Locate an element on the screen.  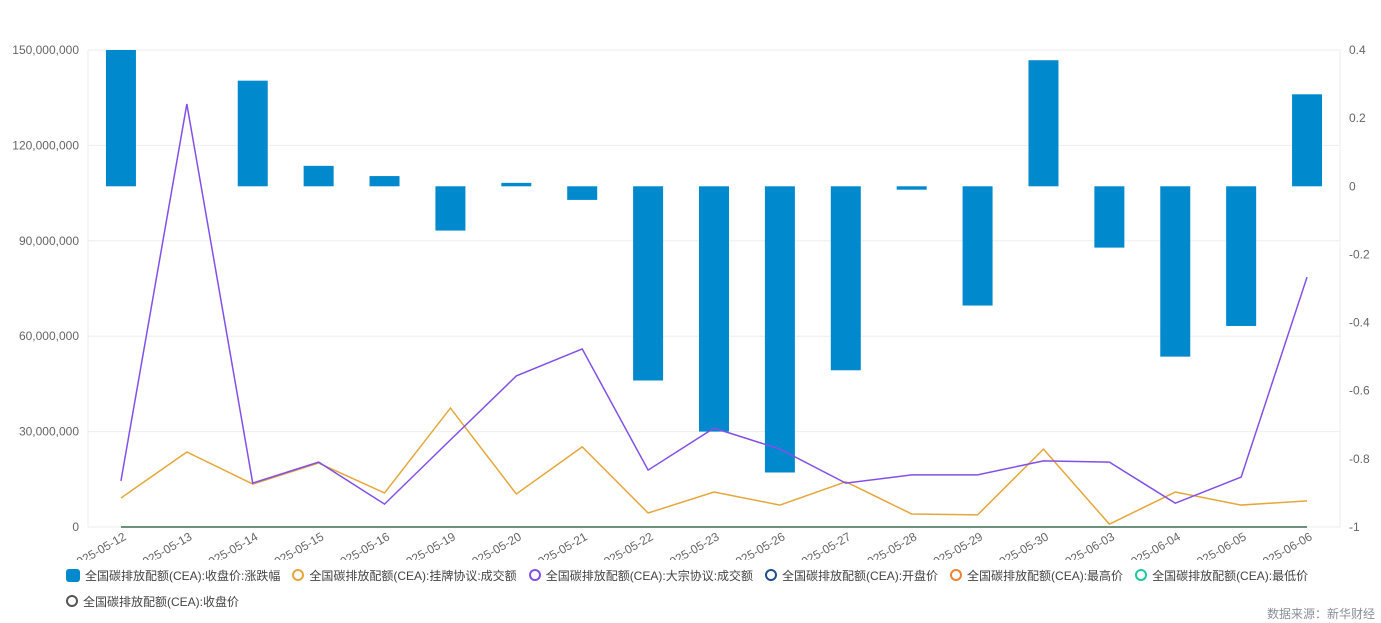
y-right-tick-label: 0 is located at coordinates (1352, 186).